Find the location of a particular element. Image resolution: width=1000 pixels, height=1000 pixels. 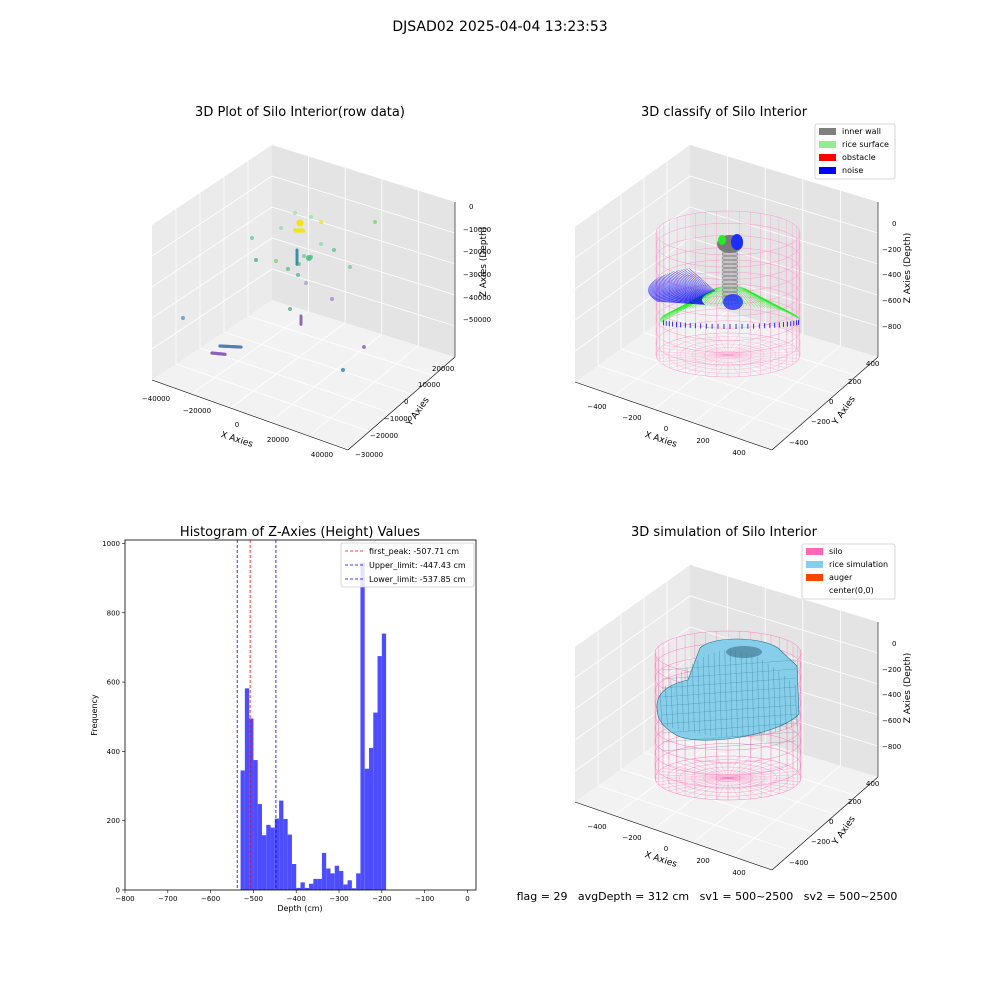

raw-x-tick: −20000 is located at coordinates (197, 411).